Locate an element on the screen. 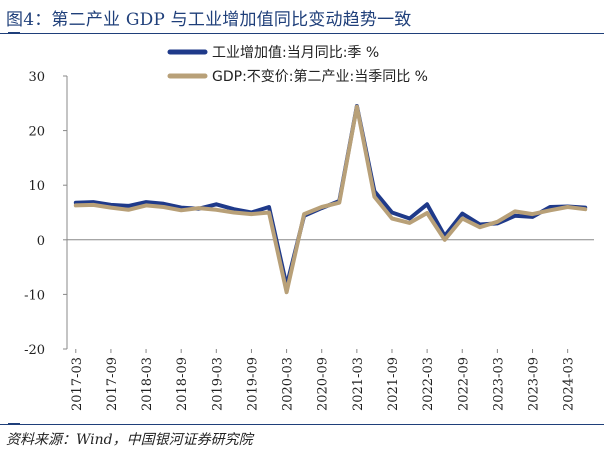 The width and height of the screenshot is (604, 451). y-tick-label: 30 is located at coordinates (36, 77).